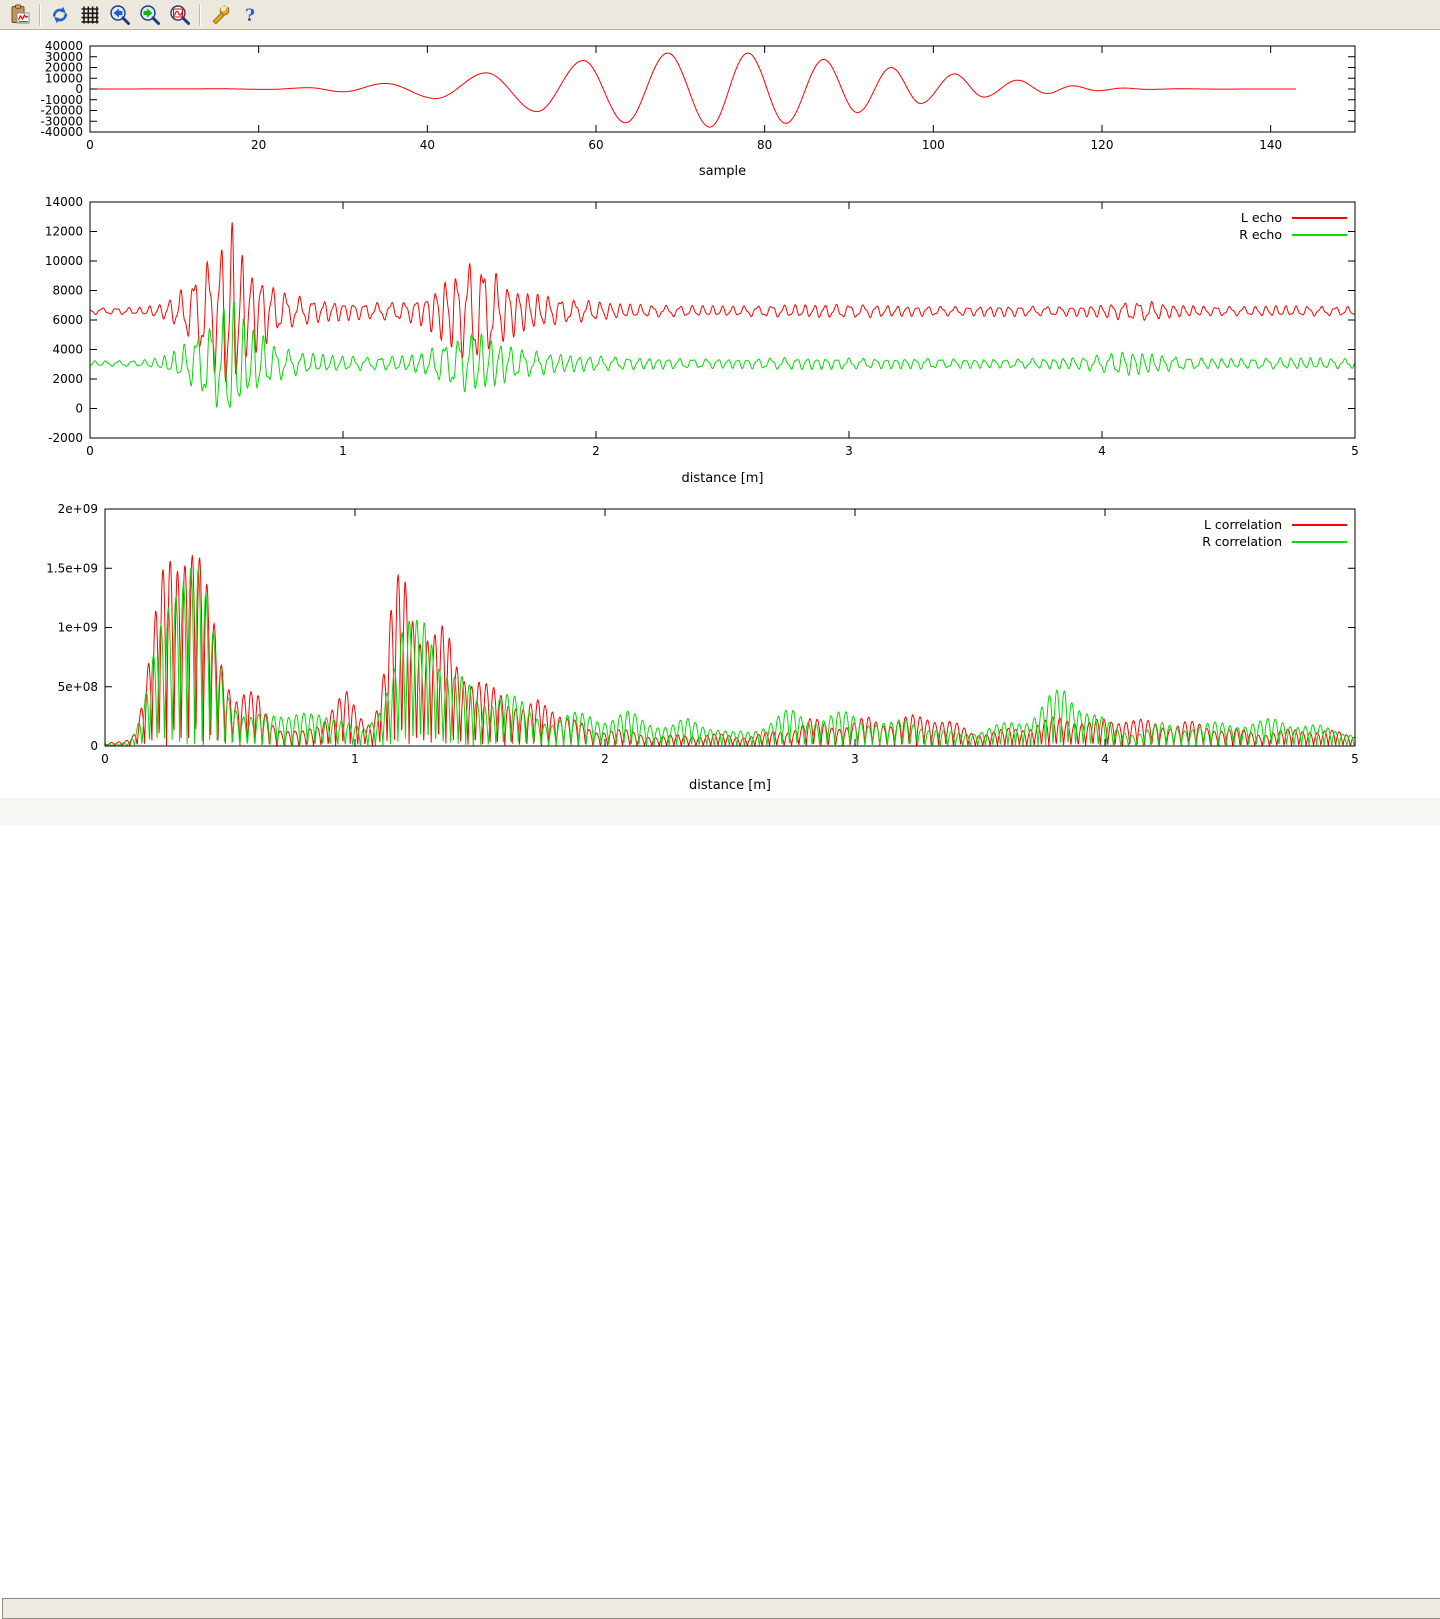 This screenshot has width=1440, height=1619. I want to click on correlation-legend: L correlation R correlation, so click(1274, 533).